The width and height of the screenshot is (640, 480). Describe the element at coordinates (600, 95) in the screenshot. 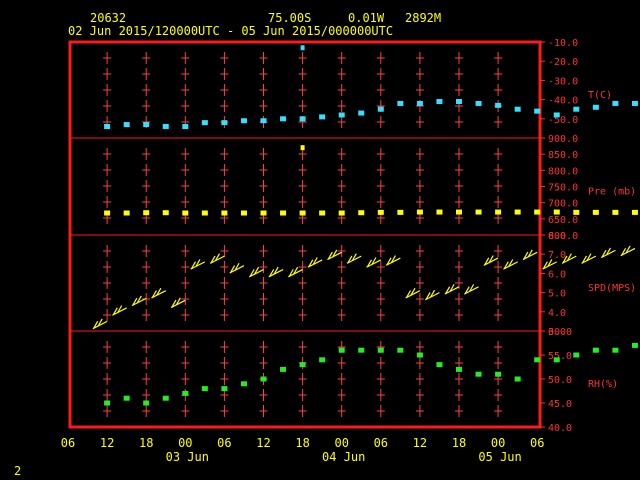

I see `panel-label: T(C)` at that location.